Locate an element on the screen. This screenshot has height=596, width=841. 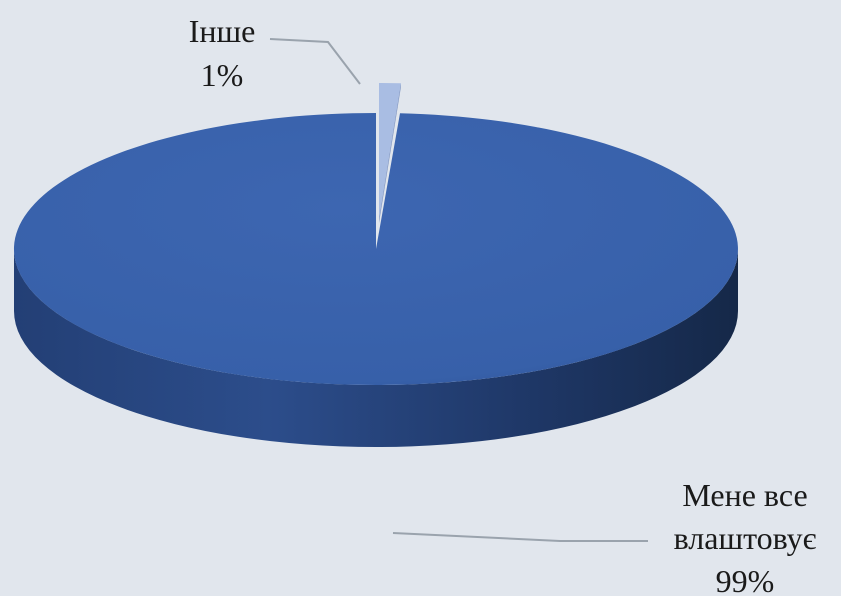
slice-label-main-line2: влаштовує is located at coordinates (745, 538).